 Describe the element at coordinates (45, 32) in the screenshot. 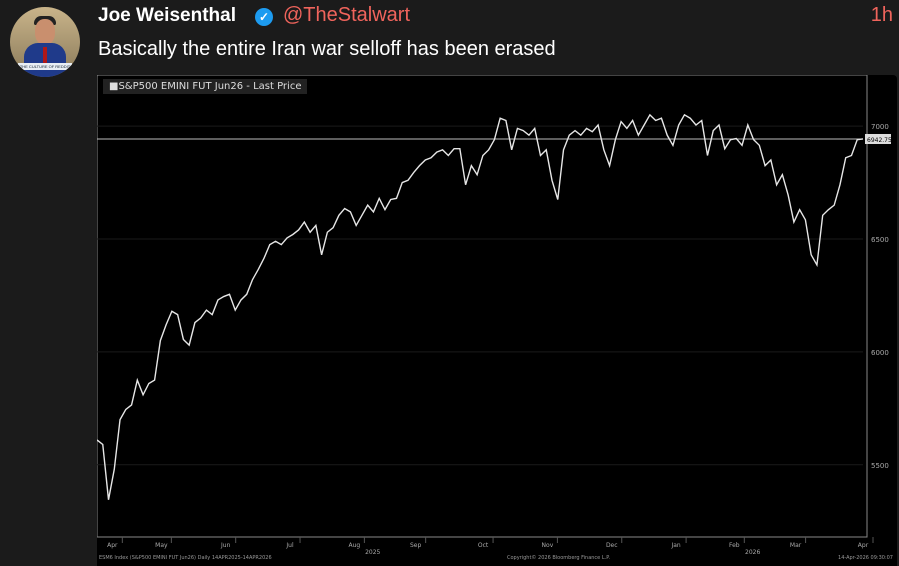

I see `avatar-face` at that location.